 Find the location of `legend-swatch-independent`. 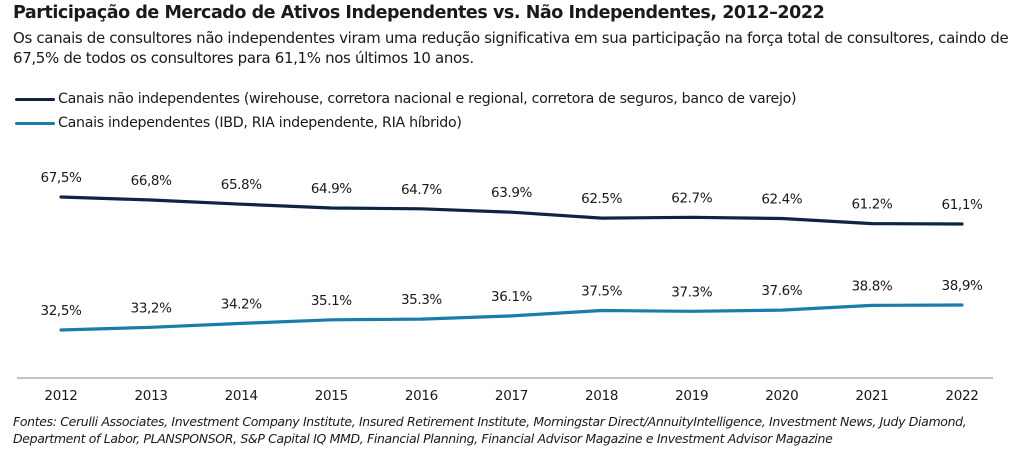

legend-swatch-independent is located at coordinates (35, 123).